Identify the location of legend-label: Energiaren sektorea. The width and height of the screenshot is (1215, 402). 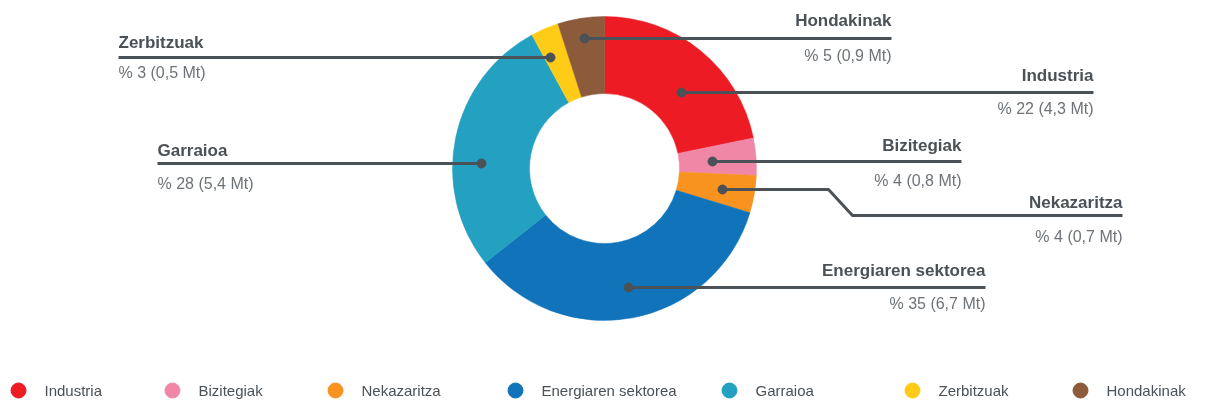
(609, 390).